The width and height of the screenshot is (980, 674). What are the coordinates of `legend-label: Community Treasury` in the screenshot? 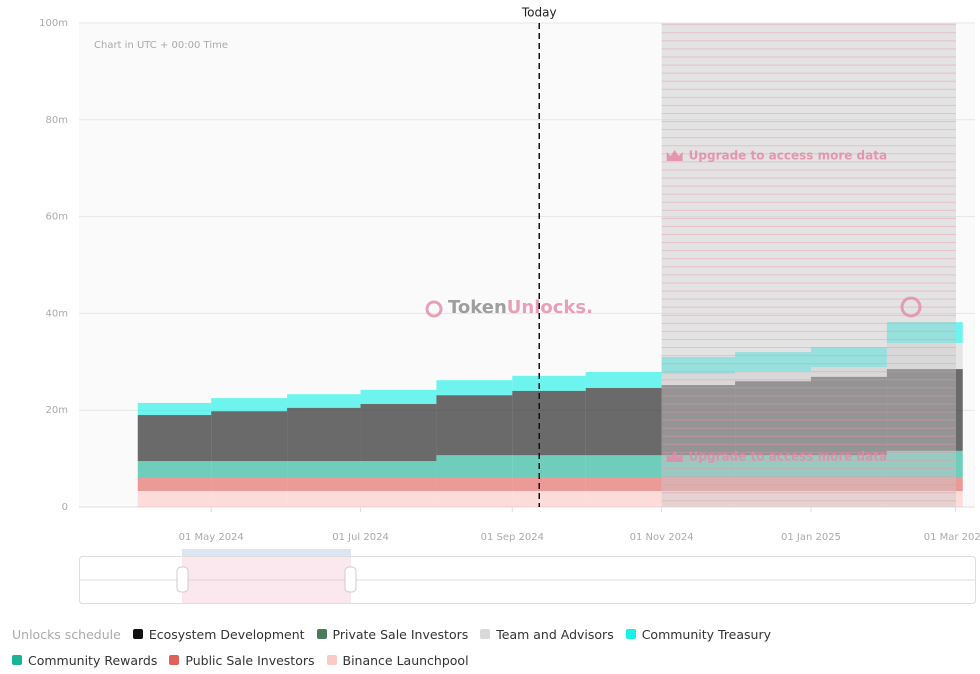 It's located at (706, 634).